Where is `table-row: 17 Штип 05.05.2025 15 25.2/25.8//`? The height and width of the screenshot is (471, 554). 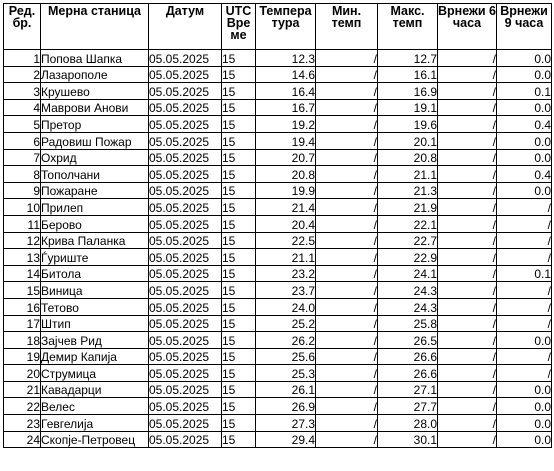
table-row: 17 Штип 05.05.2025 15 25.2/25.8// is located at coordinates (277, 323).